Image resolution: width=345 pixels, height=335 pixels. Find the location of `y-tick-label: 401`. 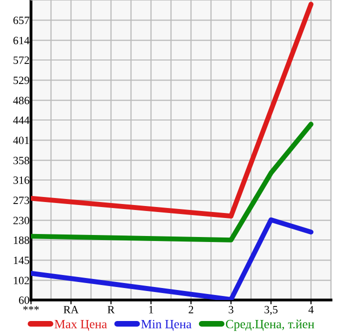

y-tick-label: 401 is located at coordinates (21, 140).